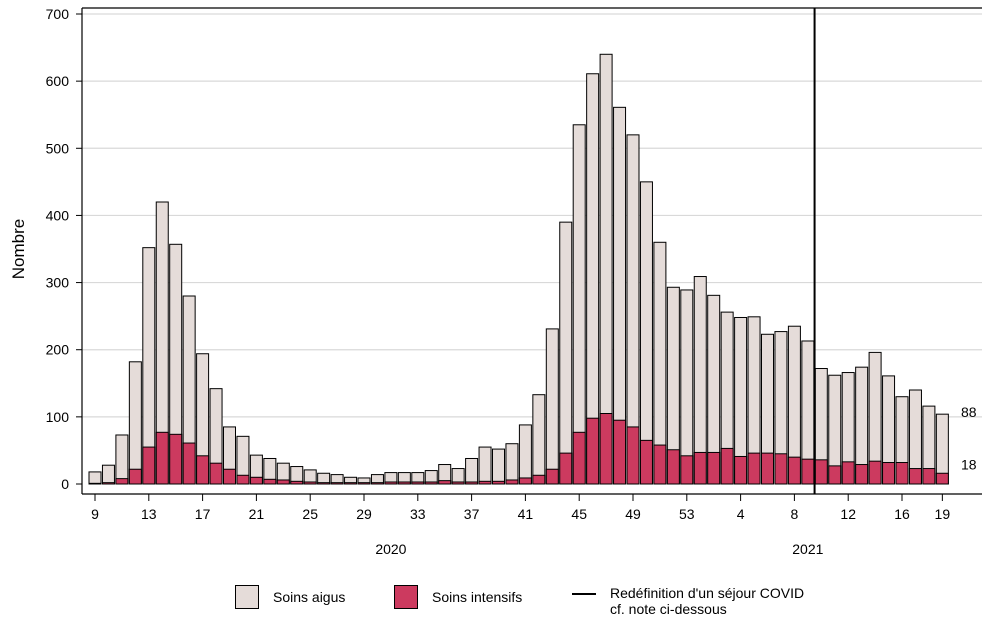  What do you see at coordinates (58, 14) in the screenshot?
I see `y-tick-label: 700` at bounding box center [58, 14].